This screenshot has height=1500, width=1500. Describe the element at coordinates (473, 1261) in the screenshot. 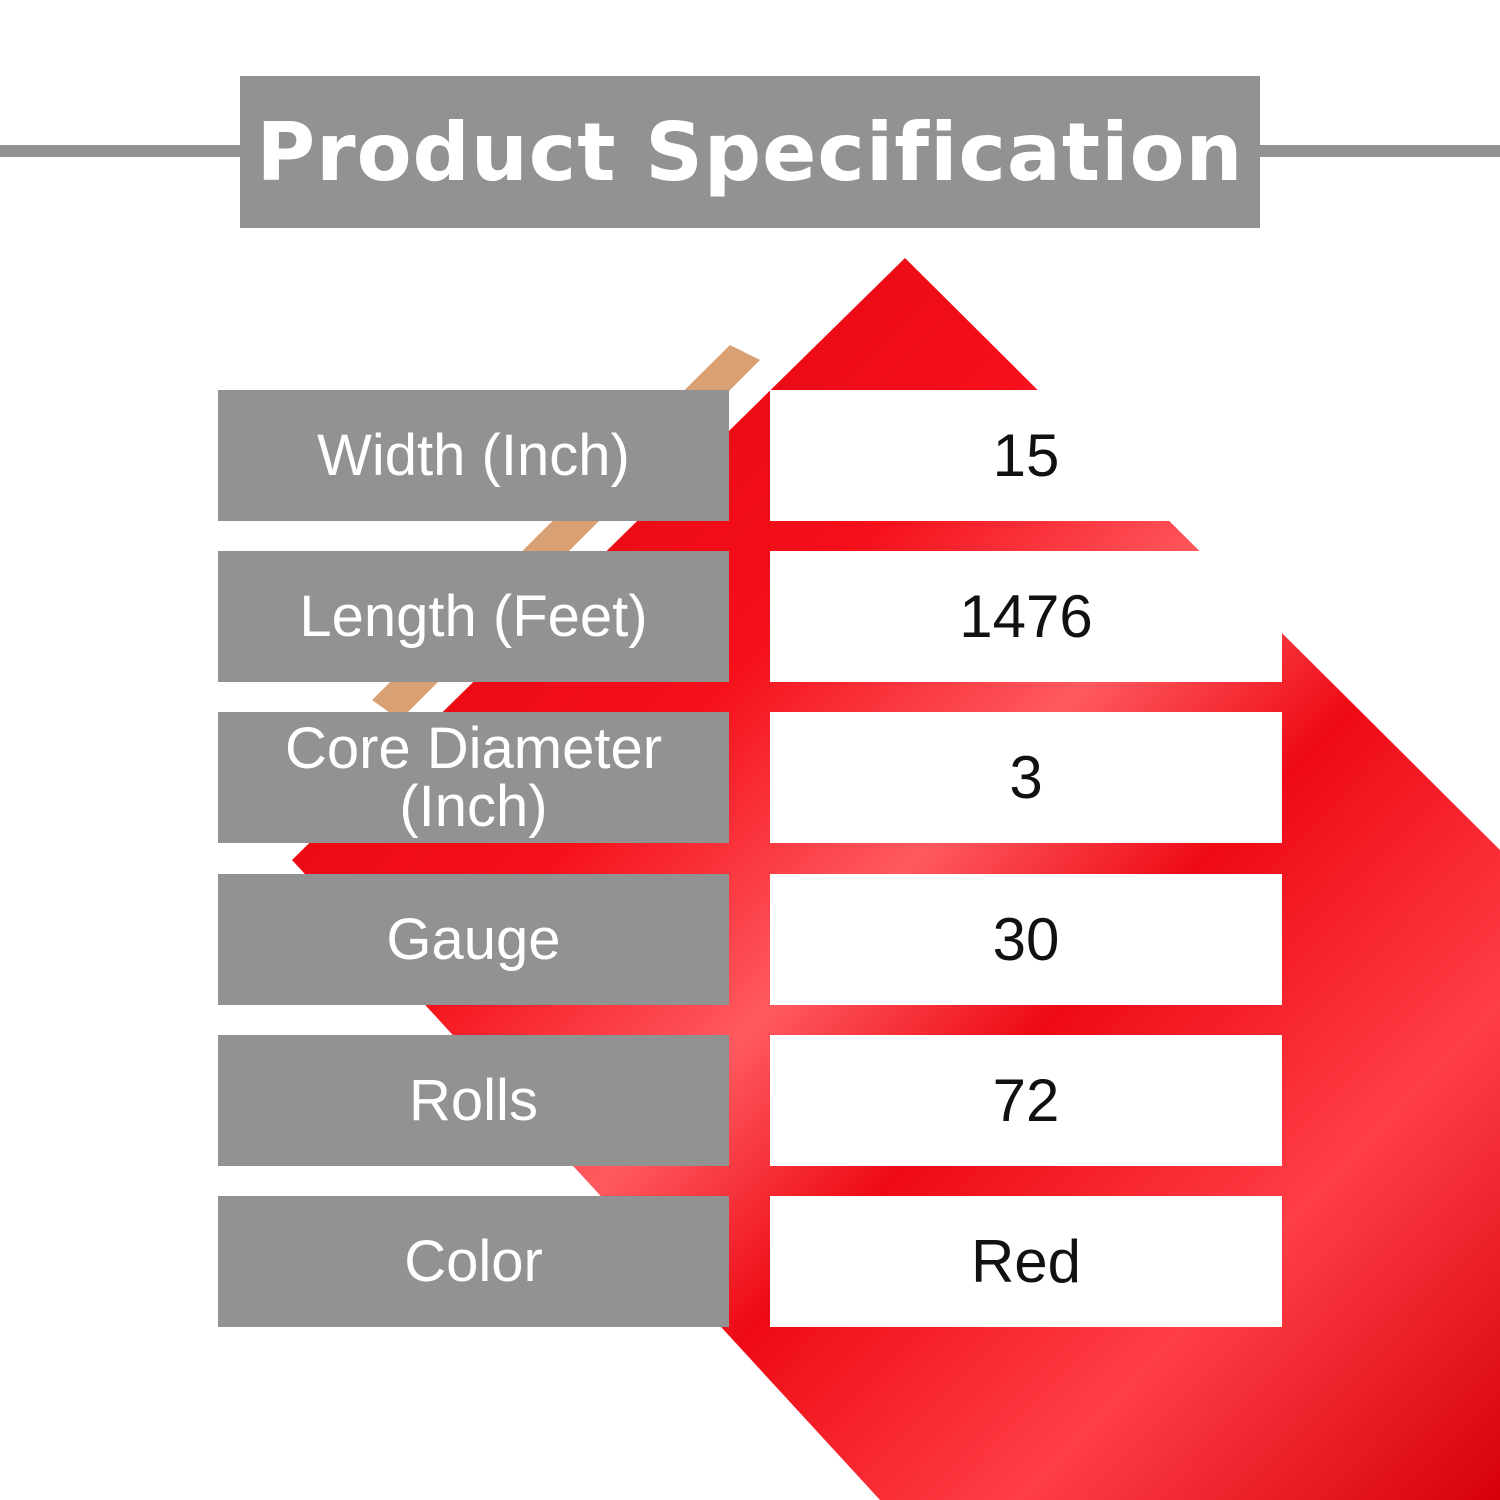

I see `spec-label: Color` at that location.